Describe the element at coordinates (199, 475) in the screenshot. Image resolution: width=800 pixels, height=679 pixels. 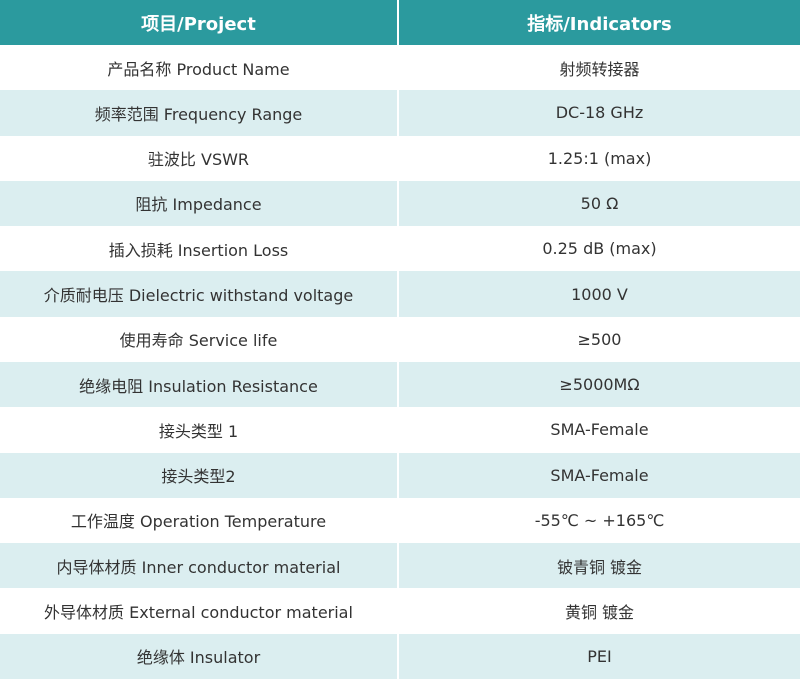
I see `item-cell: 接头类型2` at that location.